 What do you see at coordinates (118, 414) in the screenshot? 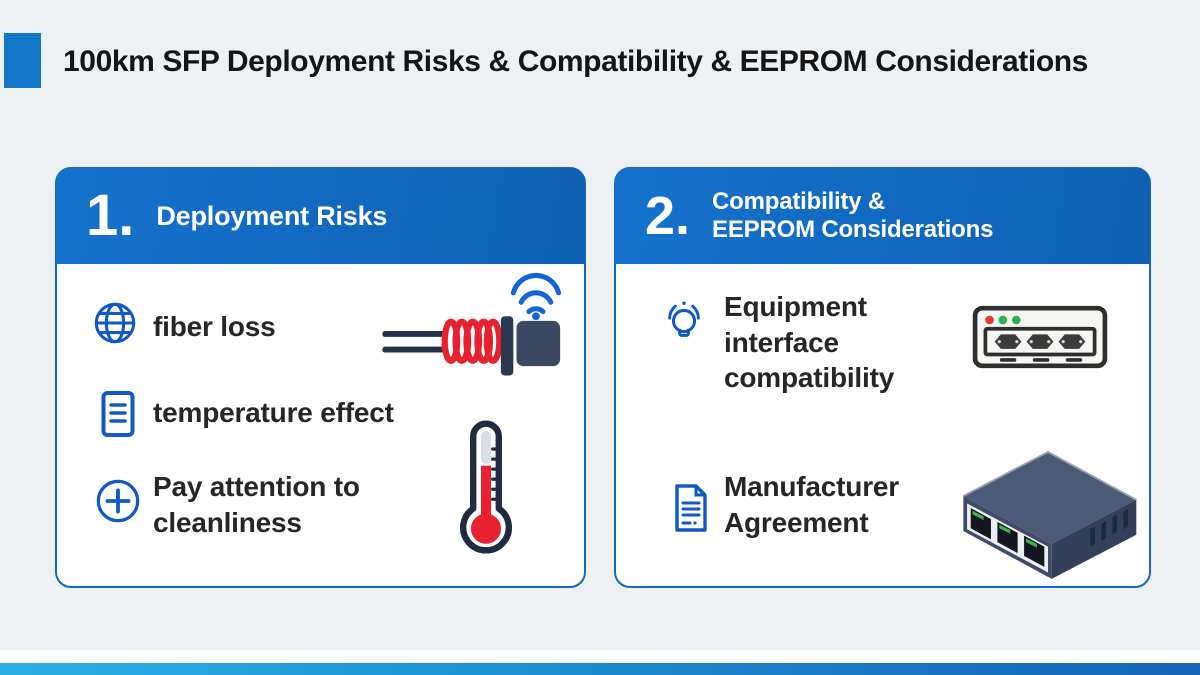
I see `clipboard-icon` at bounding box center [118, 414].